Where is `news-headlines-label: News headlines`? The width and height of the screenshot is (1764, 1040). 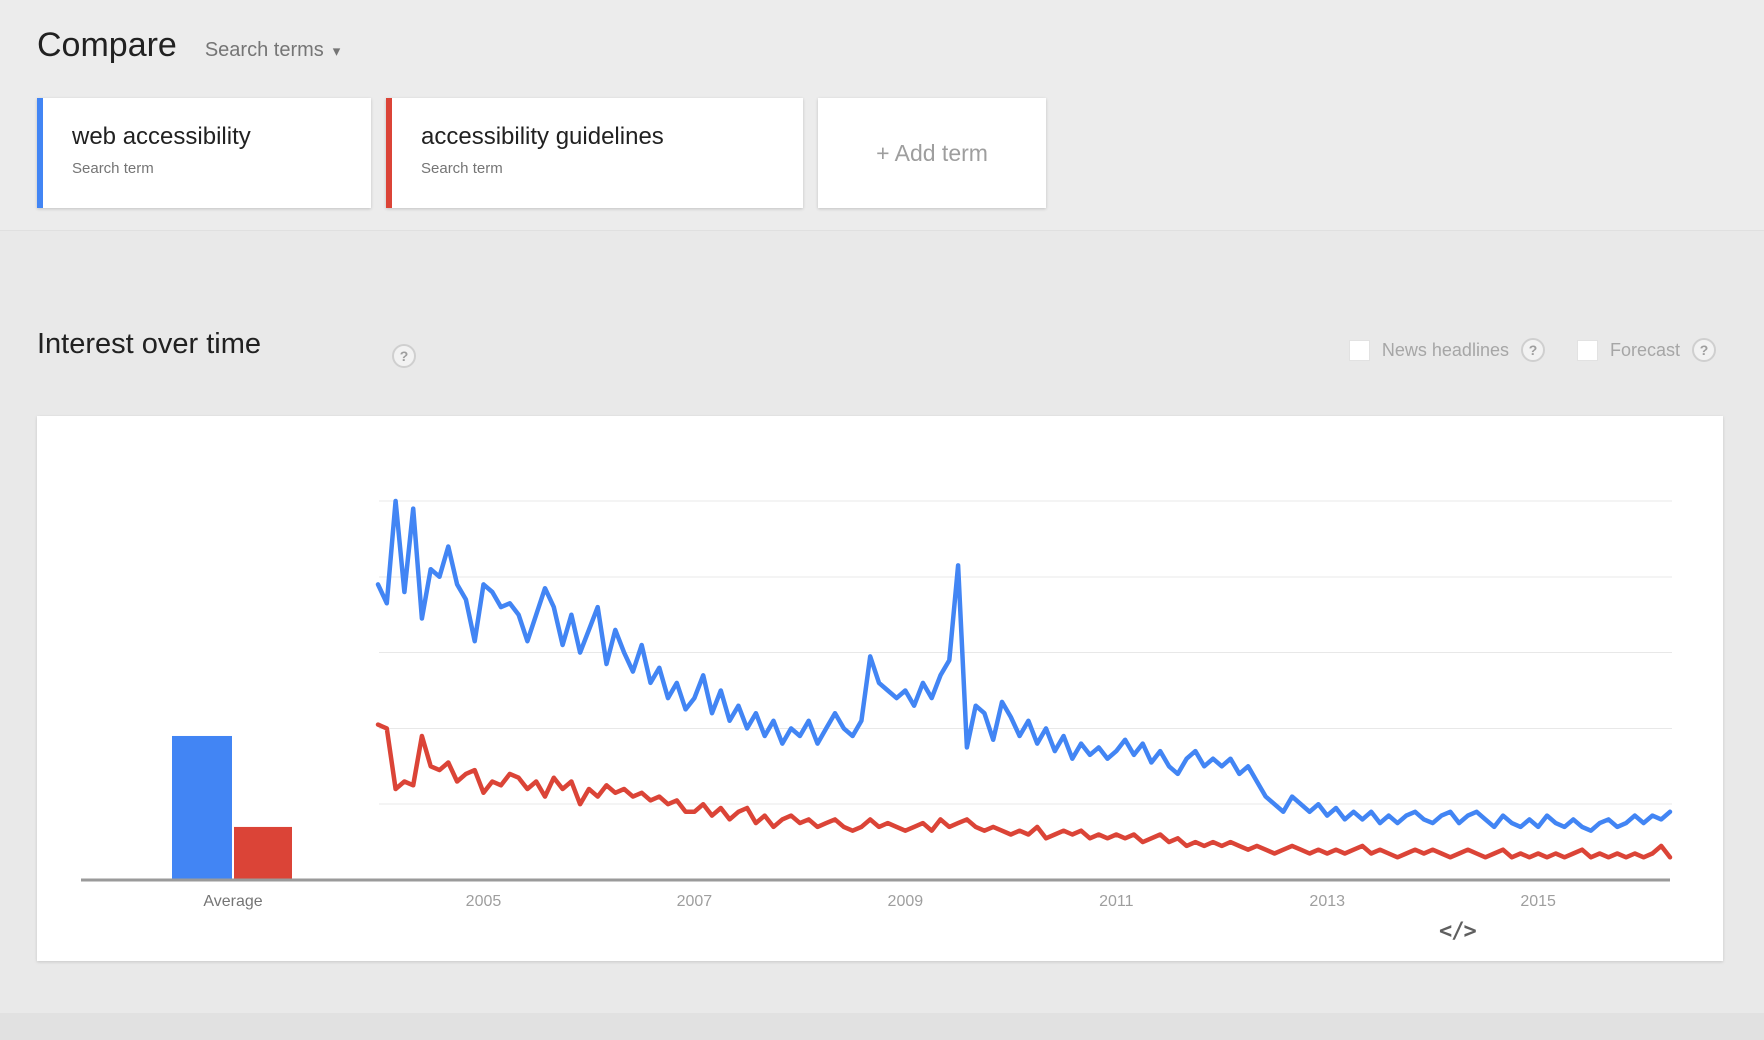 news-headlines-label: News headlines is located at coordinates (1445, 349).